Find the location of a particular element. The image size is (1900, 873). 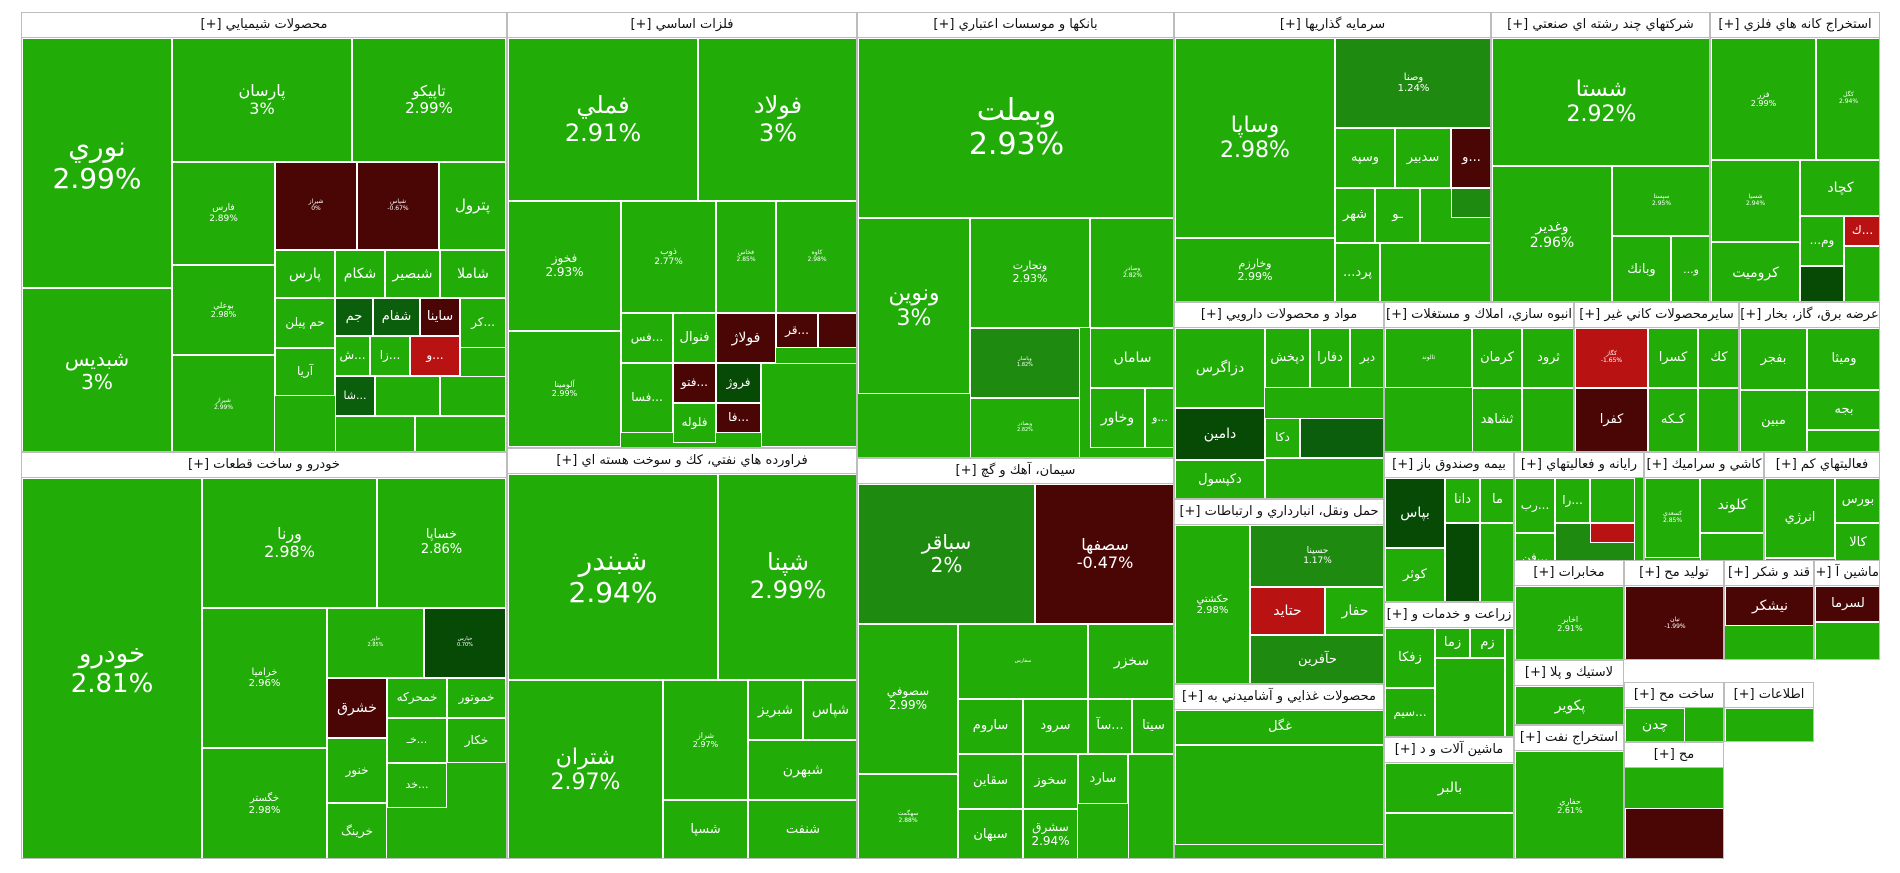

stock-tile: حسينا 1.17% is located at coordinates (1316, 556).